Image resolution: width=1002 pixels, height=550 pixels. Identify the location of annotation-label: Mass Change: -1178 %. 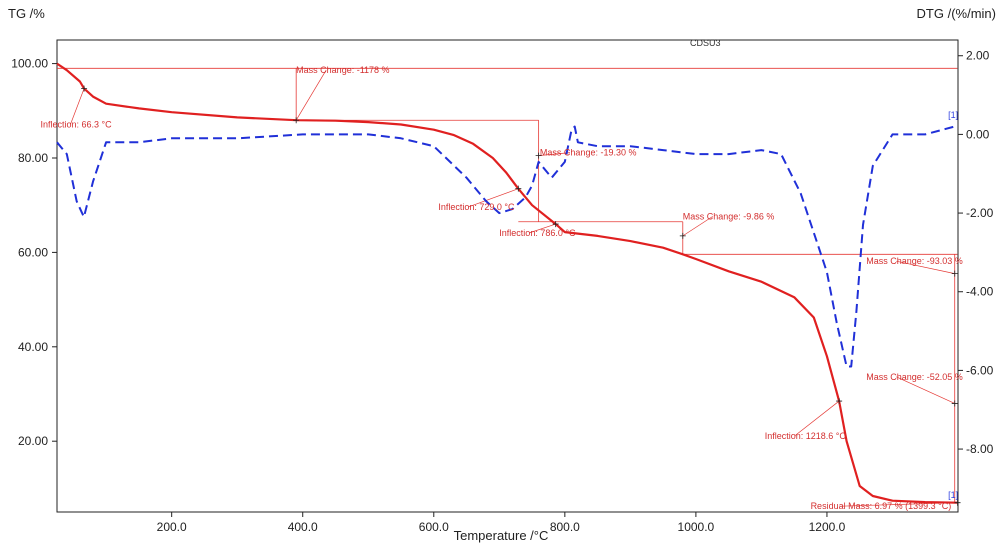
(342, 70).